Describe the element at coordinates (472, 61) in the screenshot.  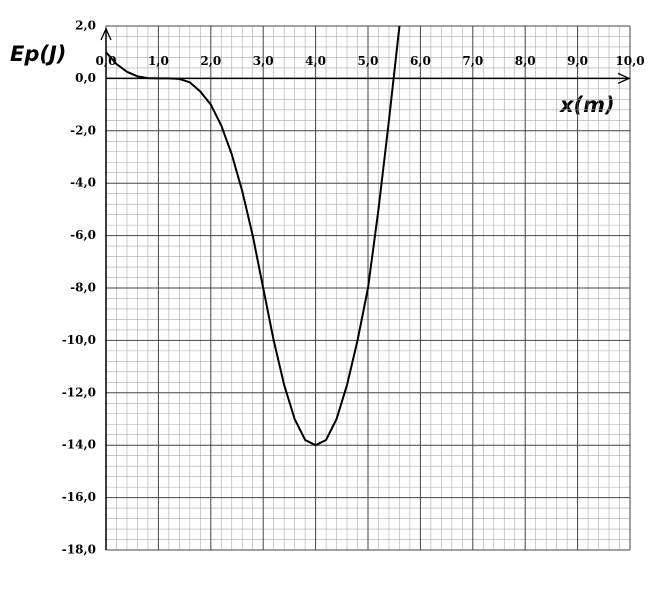
I see `x-tick-label: 7,0` at that location.